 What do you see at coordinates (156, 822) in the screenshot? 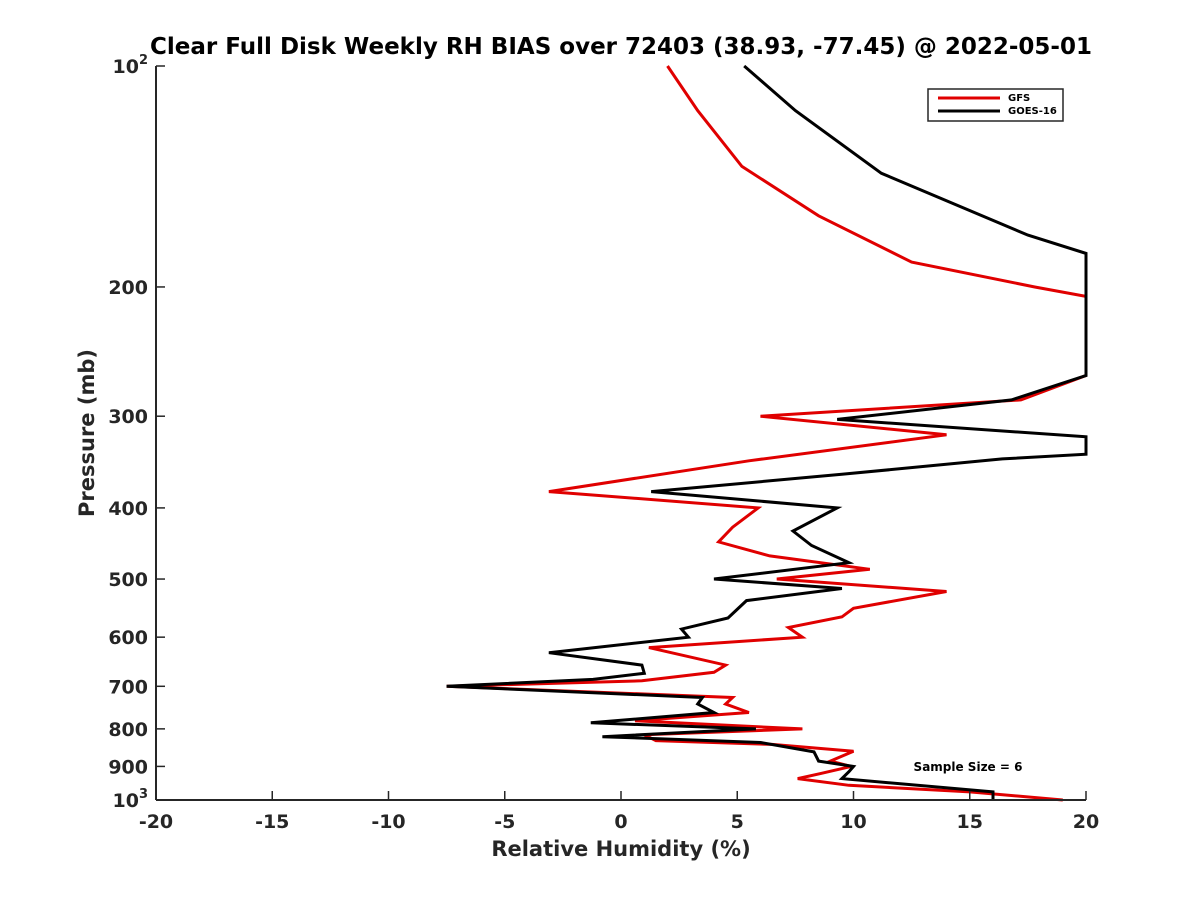
I see `x-tick-label: -20` at bounding box center [156, 822].